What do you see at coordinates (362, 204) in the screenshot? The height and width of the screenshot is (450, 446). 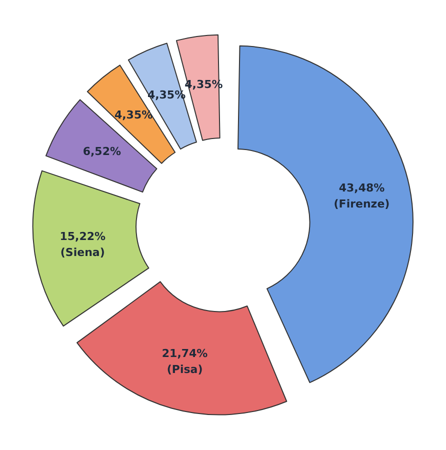 I see `slice-label: (Firenze)` at bounding box center [362, 204].